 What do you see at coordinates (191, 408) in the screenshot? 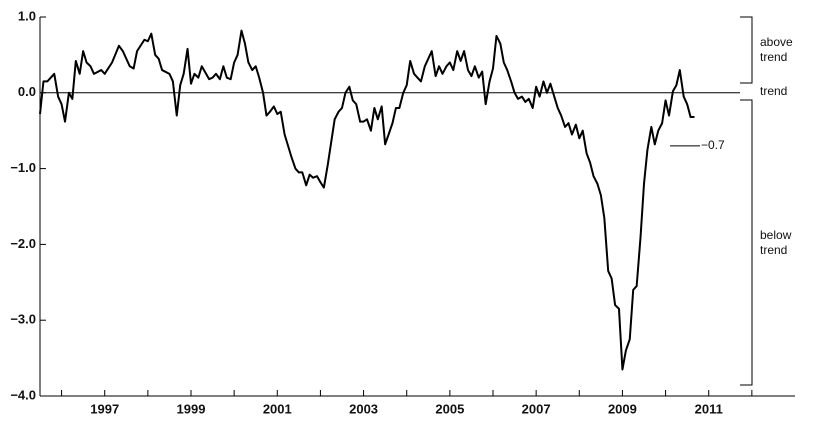
I see `x-tick-label: 1999` at bounding box center [191, 408].